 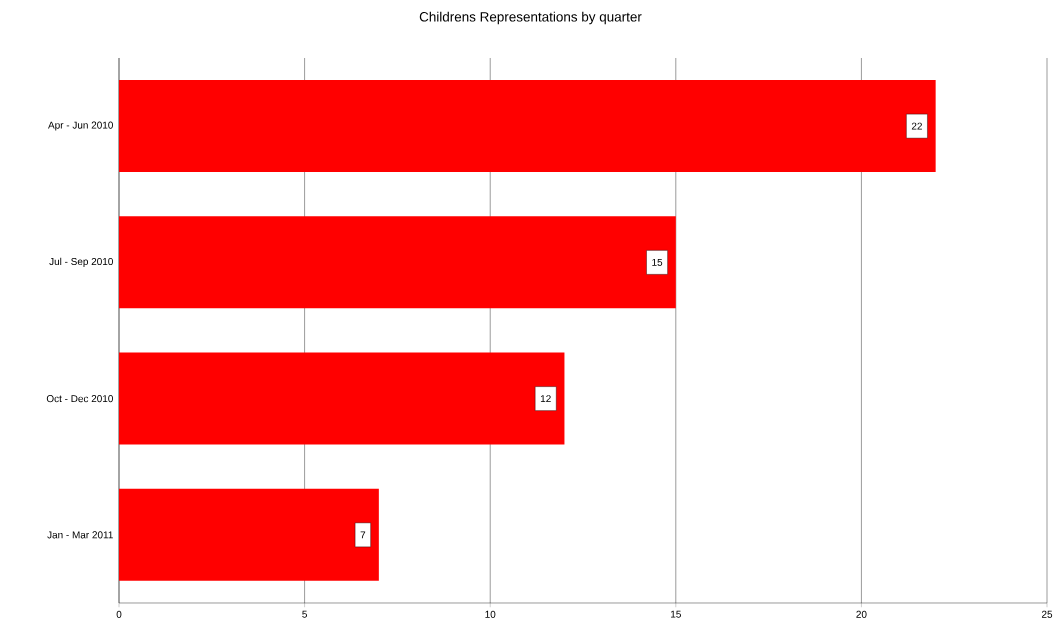 What do you see at coordinates (304, 614) in the screenshot?
I see `x-tick-label: 5` at bounding box center [304, 614].